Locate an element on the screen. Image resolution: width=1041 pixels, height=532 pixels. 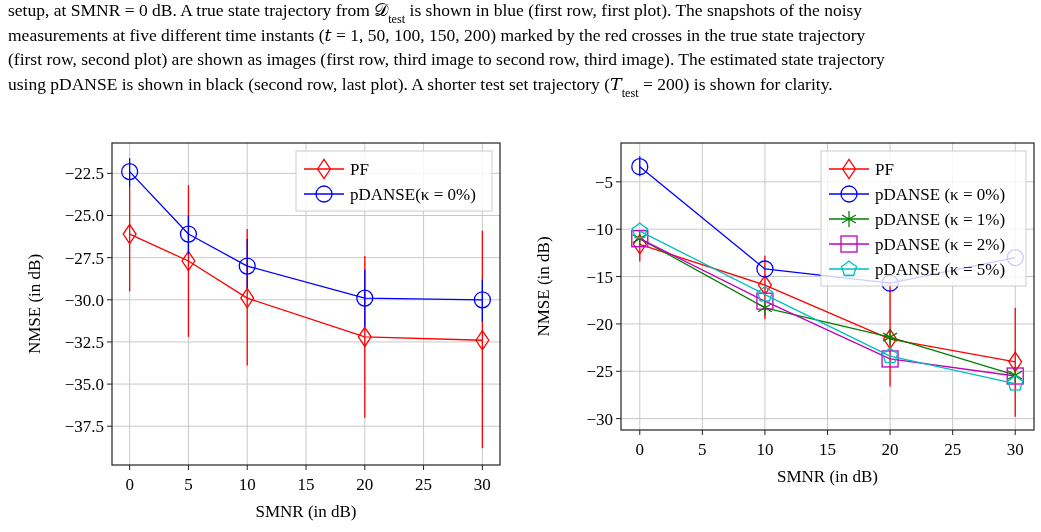
y-tick-label: −25 is located at coordinates (599, 372).